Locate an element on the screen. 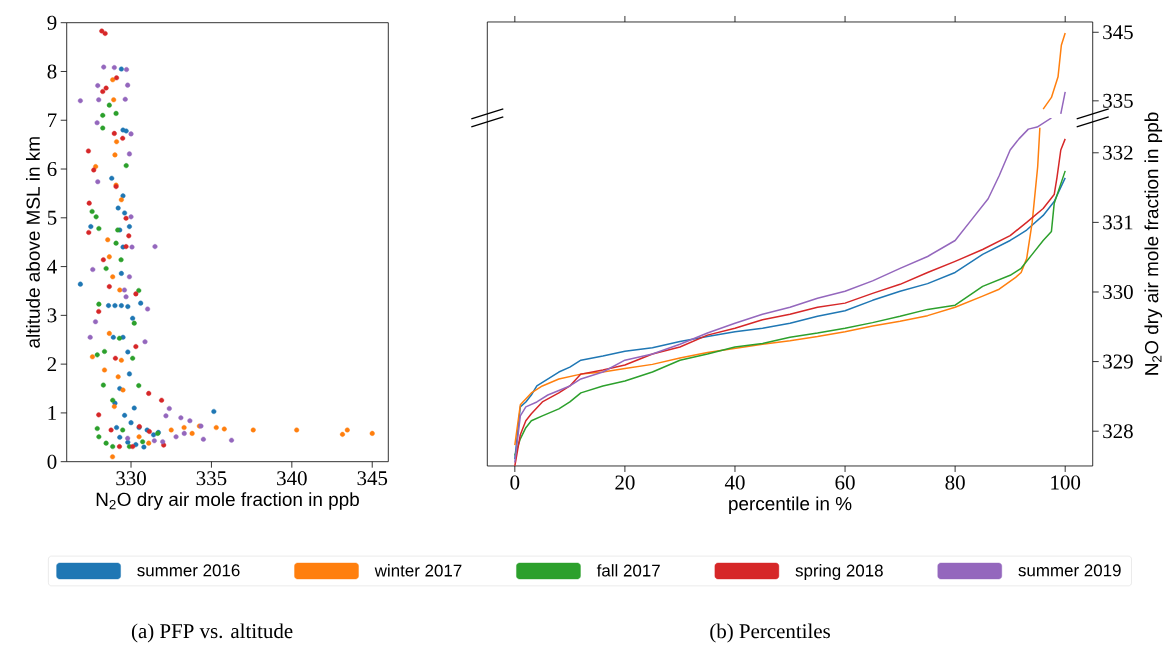 The width and height of the screenshot is (1175, 650). x-tick-label: 100 is located at coordinates (1066, 482).